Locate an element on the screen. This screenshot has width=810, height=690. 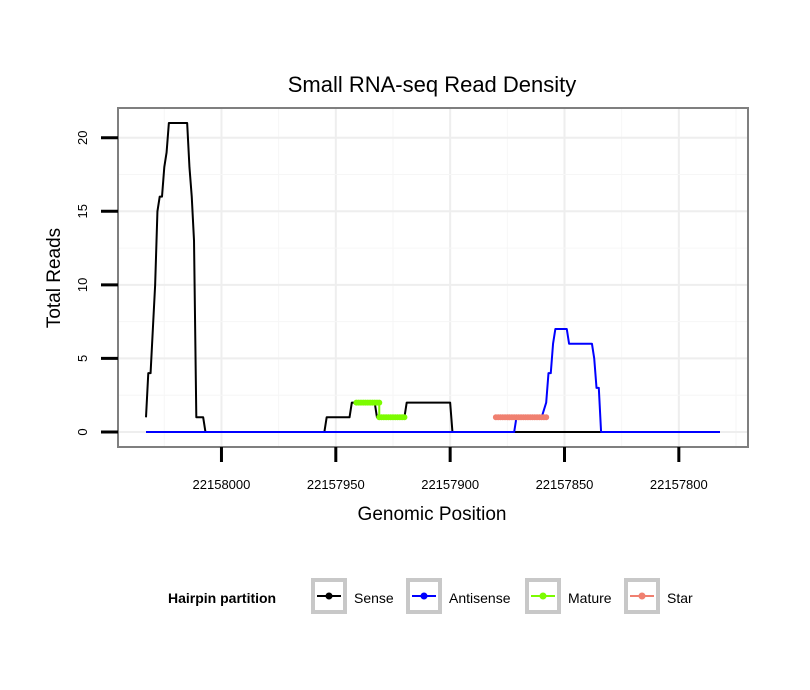
y-tick-label: 20 is located at coordinates (82, 137).